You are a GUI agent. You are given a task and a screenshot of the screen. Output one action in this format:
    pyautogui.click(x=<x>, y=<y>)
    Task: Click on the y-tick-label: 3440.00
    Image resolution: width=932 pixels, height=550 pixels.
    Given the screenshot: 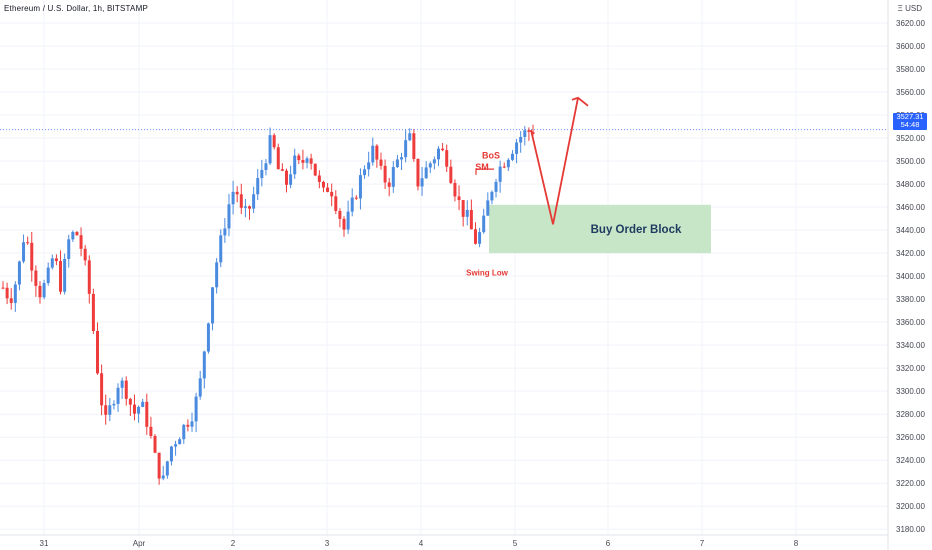 What is the action you would take?
    pyautogui.click(x=910, y=230)
    